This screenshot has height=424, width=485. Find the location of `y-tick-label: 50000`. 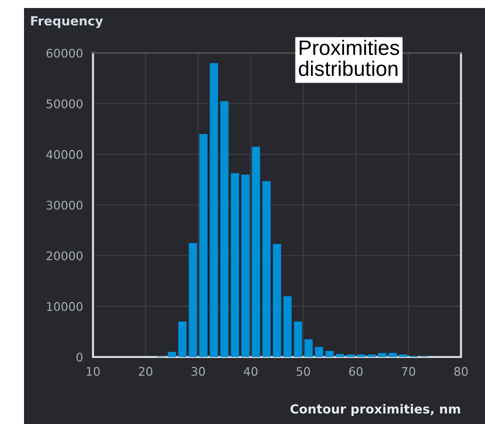

y-tick-label: 50000 is located at coordinates (64, 103).